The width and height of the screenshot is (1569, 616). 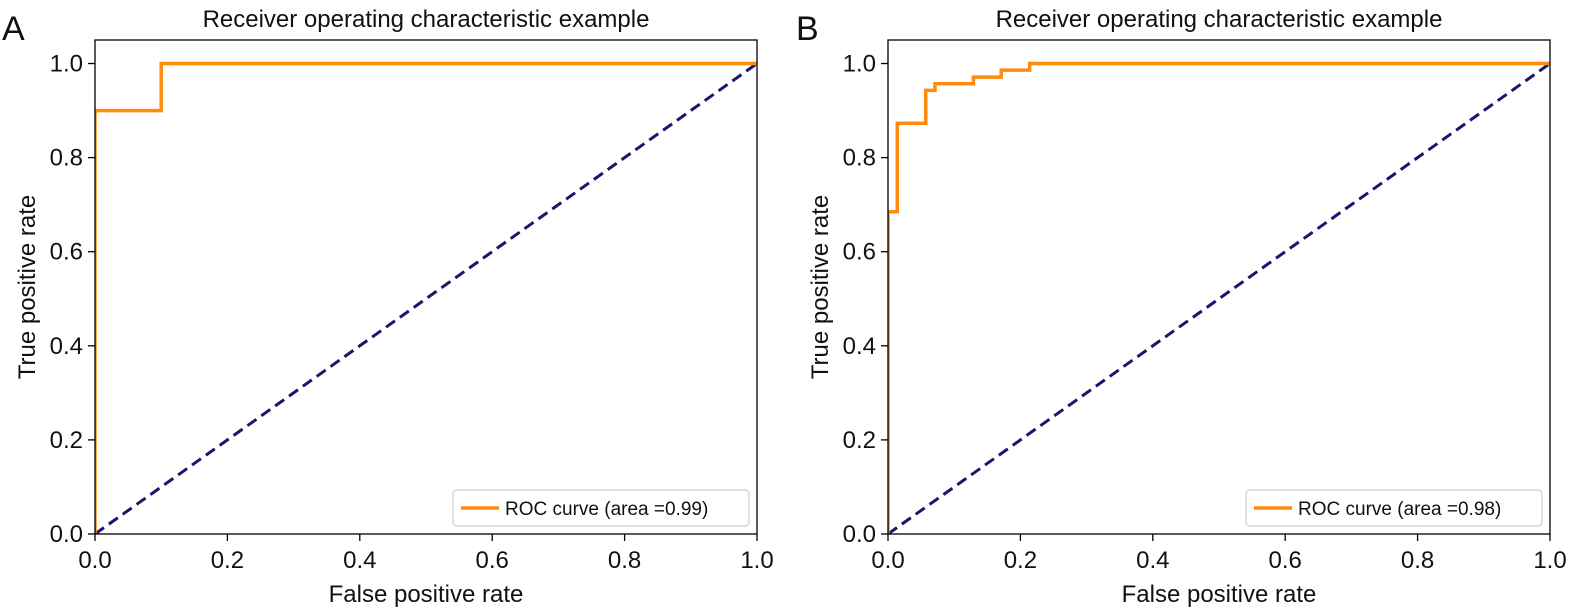 What do you see at coordinates (807, 29) in the screenshot?
I see `panel-b-label: B` at bounding box center [807, 29].